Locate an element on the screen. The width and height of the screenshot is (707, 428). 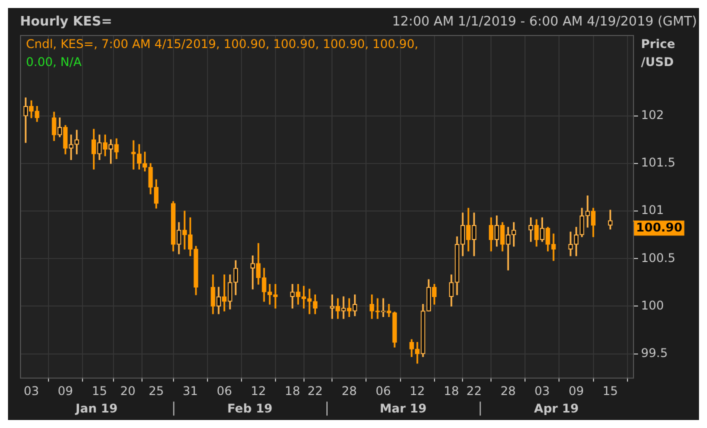
chart-subtitle: 12:00 AM 1/1/2019 - 6:00 AM 4/19/2019 (GMT) is located at coordinates (544, 22).